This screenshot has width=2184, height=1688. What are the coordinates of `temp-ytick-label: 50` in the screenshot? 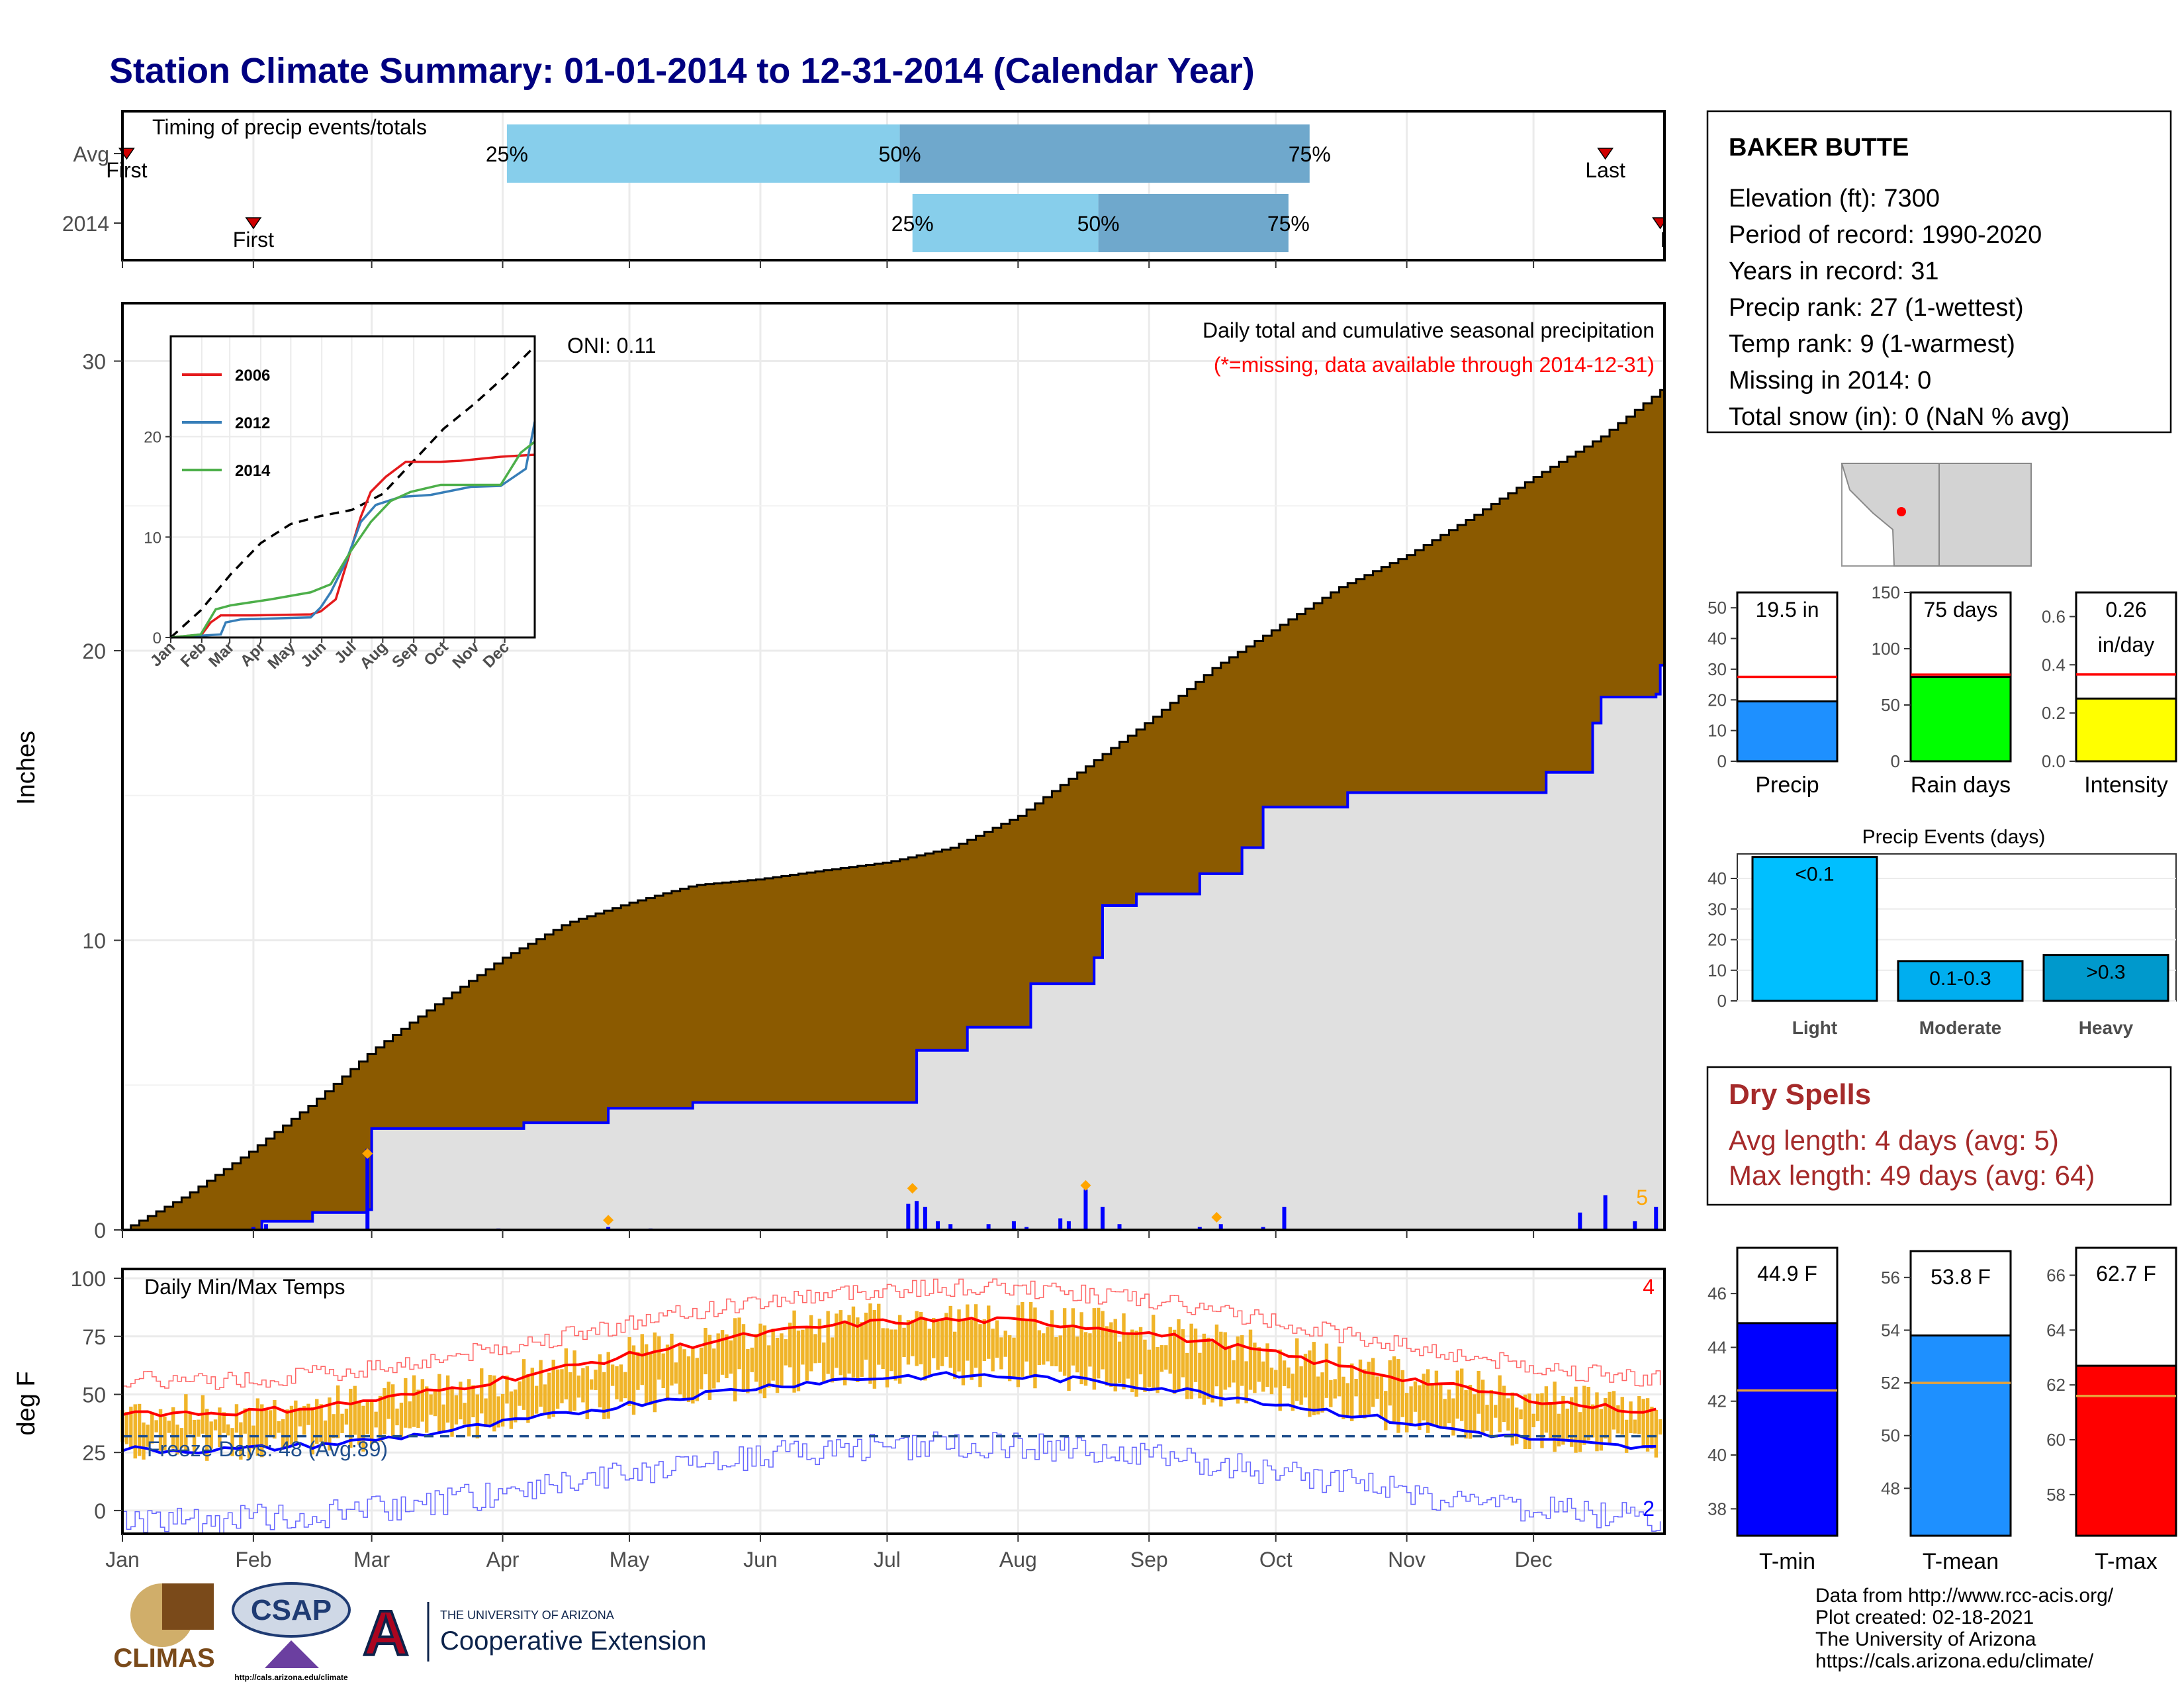 It's located at (94, 1395).